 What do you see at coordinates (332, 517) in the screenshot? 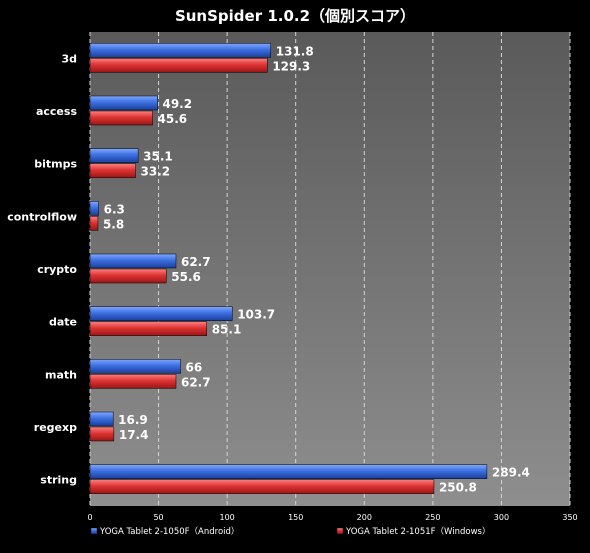
I see `x-tick-labels: 0 50 100 150 200 250 300 350` at bounding box center [332, 517].